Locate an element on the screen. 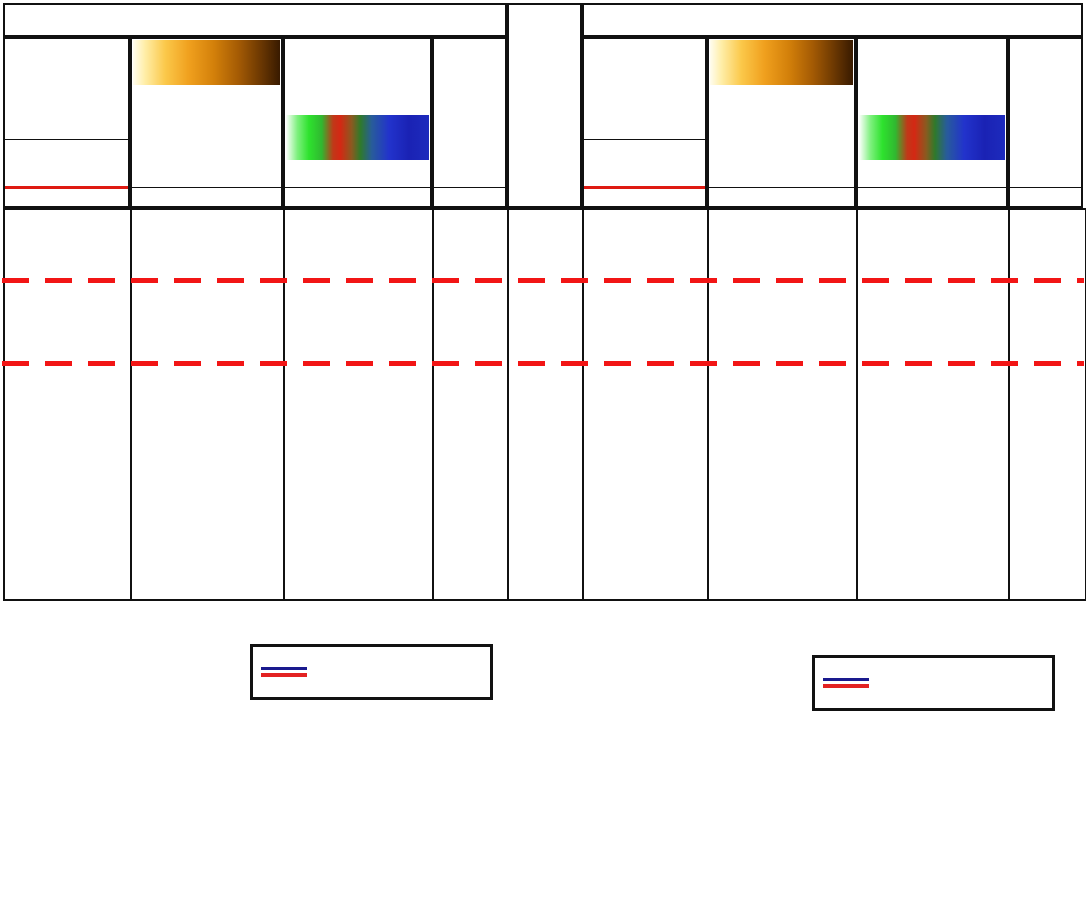 The height and width of the screenshot is (899, 1086). right-resistivity-header is located at coordinates (644, 122).